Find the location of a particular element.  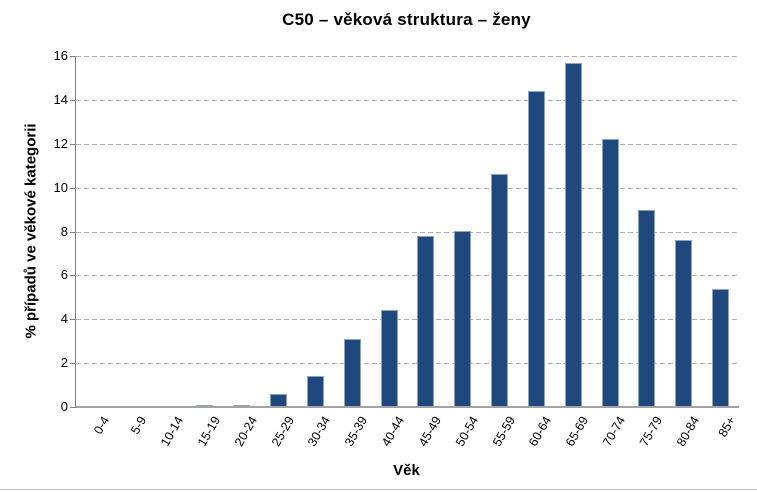

x-tick-label-40-44: 40-44 is located at coordinates (393, 431).